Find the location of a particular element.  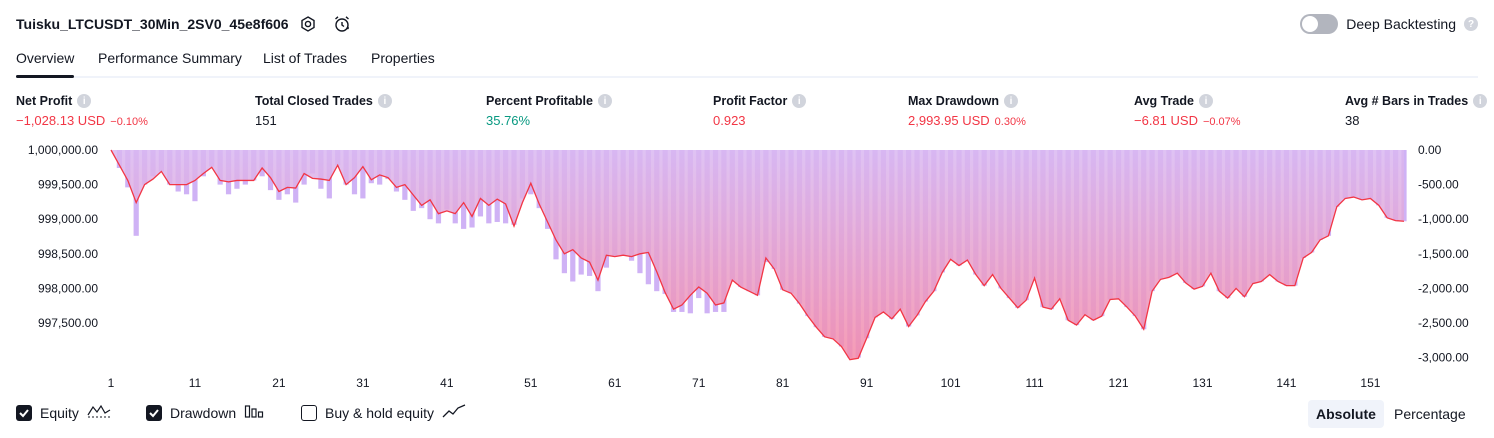

metric-avg-bars-in-trades: Avg # Bars in Trades i 38 is located at coordinates (1416, 111).